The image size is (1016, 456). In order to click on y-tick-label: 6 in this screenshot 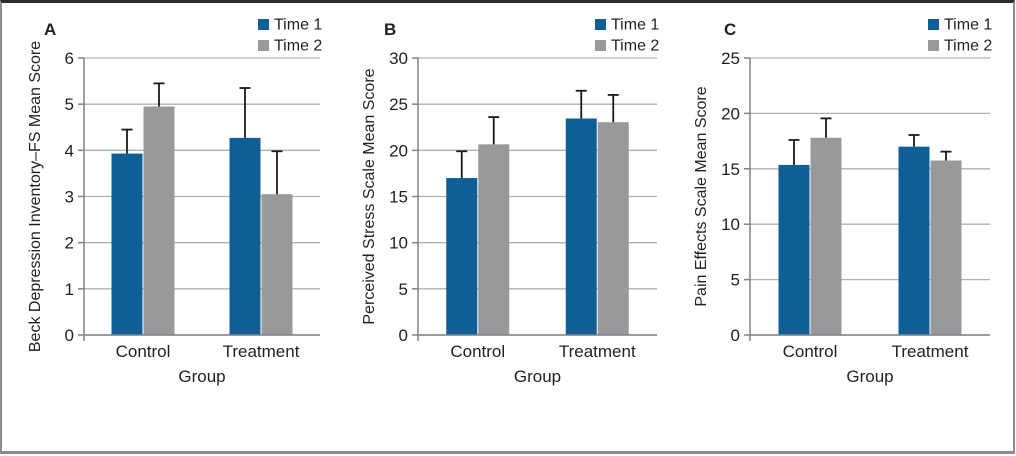, I will do `click(69, 58)`.